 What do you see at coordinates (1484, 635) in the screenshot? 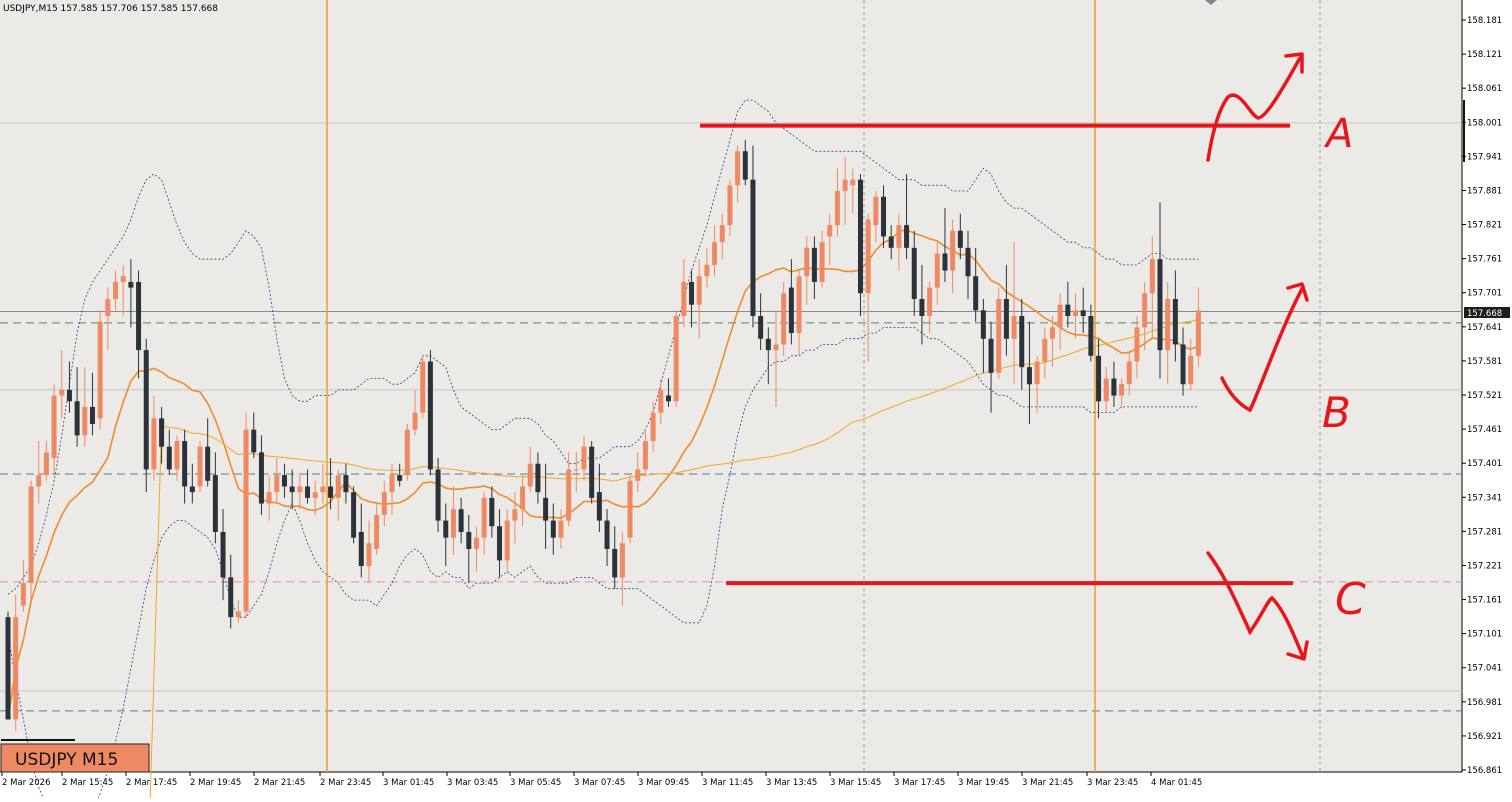
I see `y-tick-label: 157.101` at bounding box center [1484, 635].